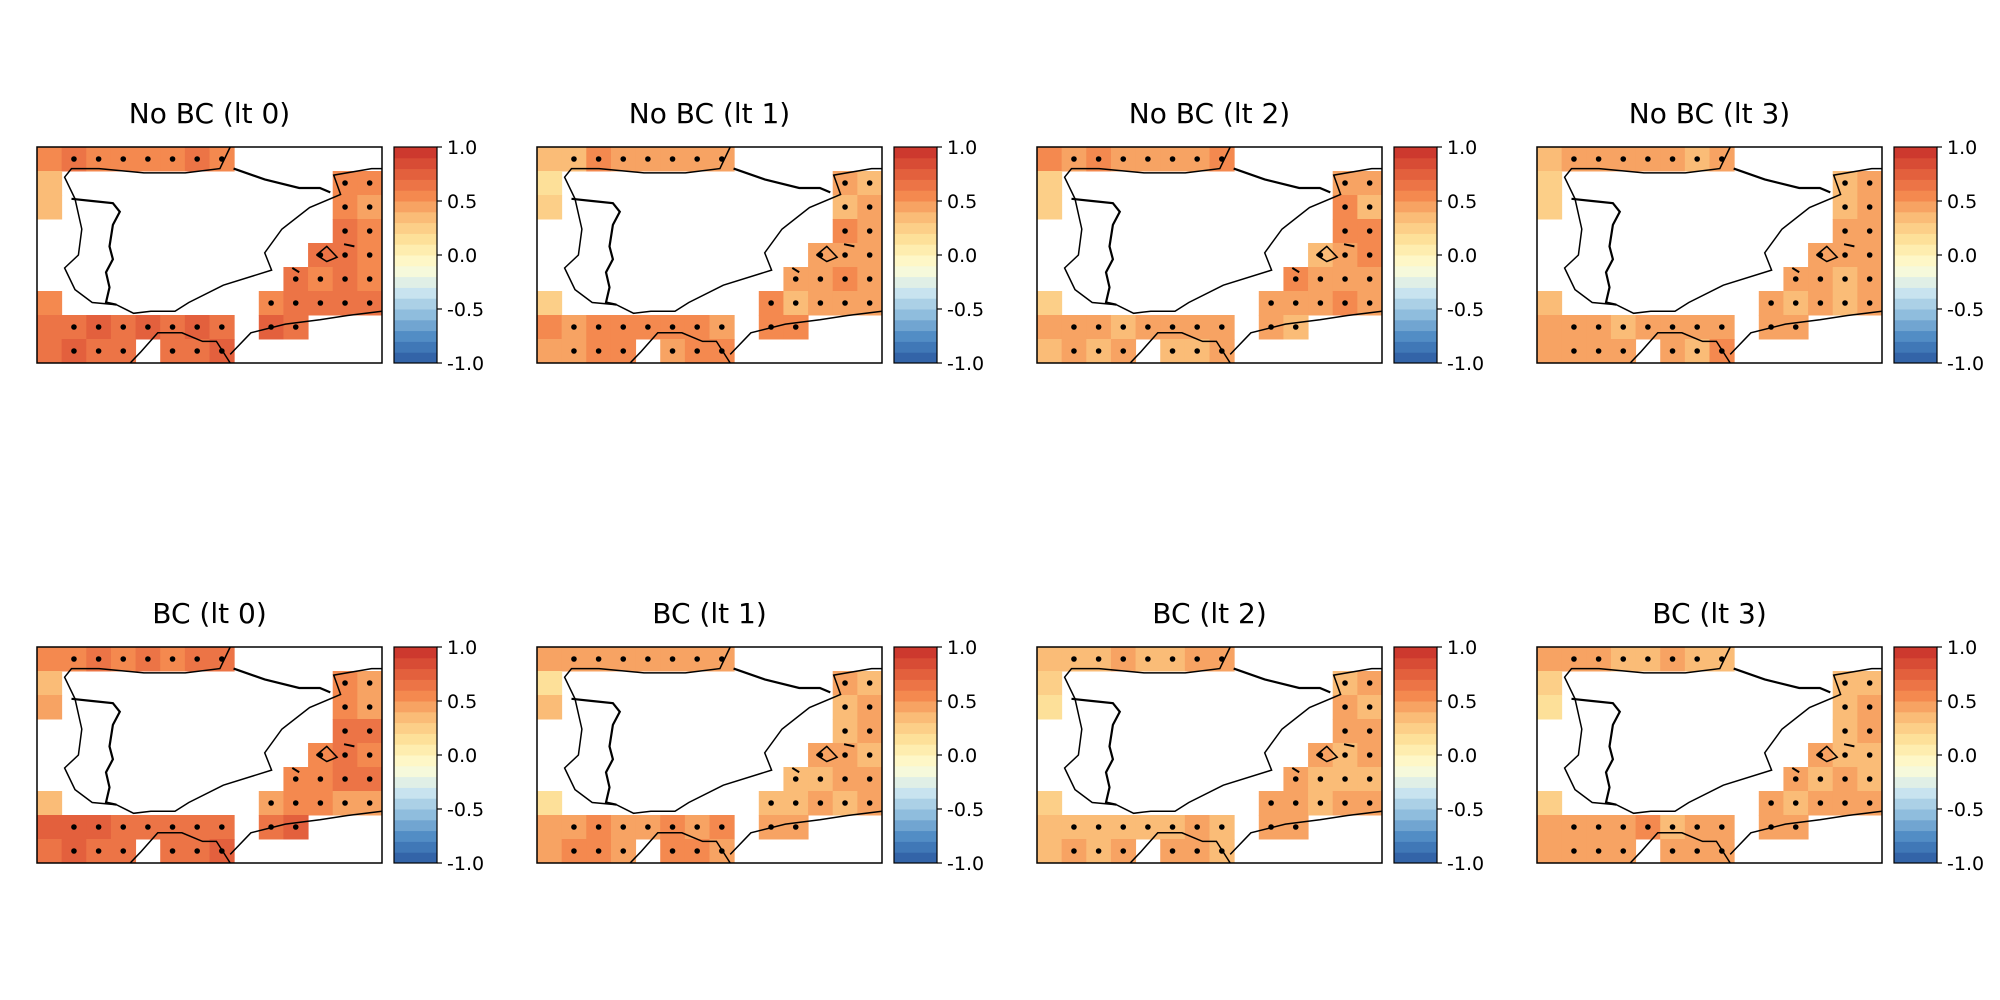 The width and height of the screenshot is (2000, 1000). I want to click on colorbar-tick-label: 0.0, so click(1962, 256).